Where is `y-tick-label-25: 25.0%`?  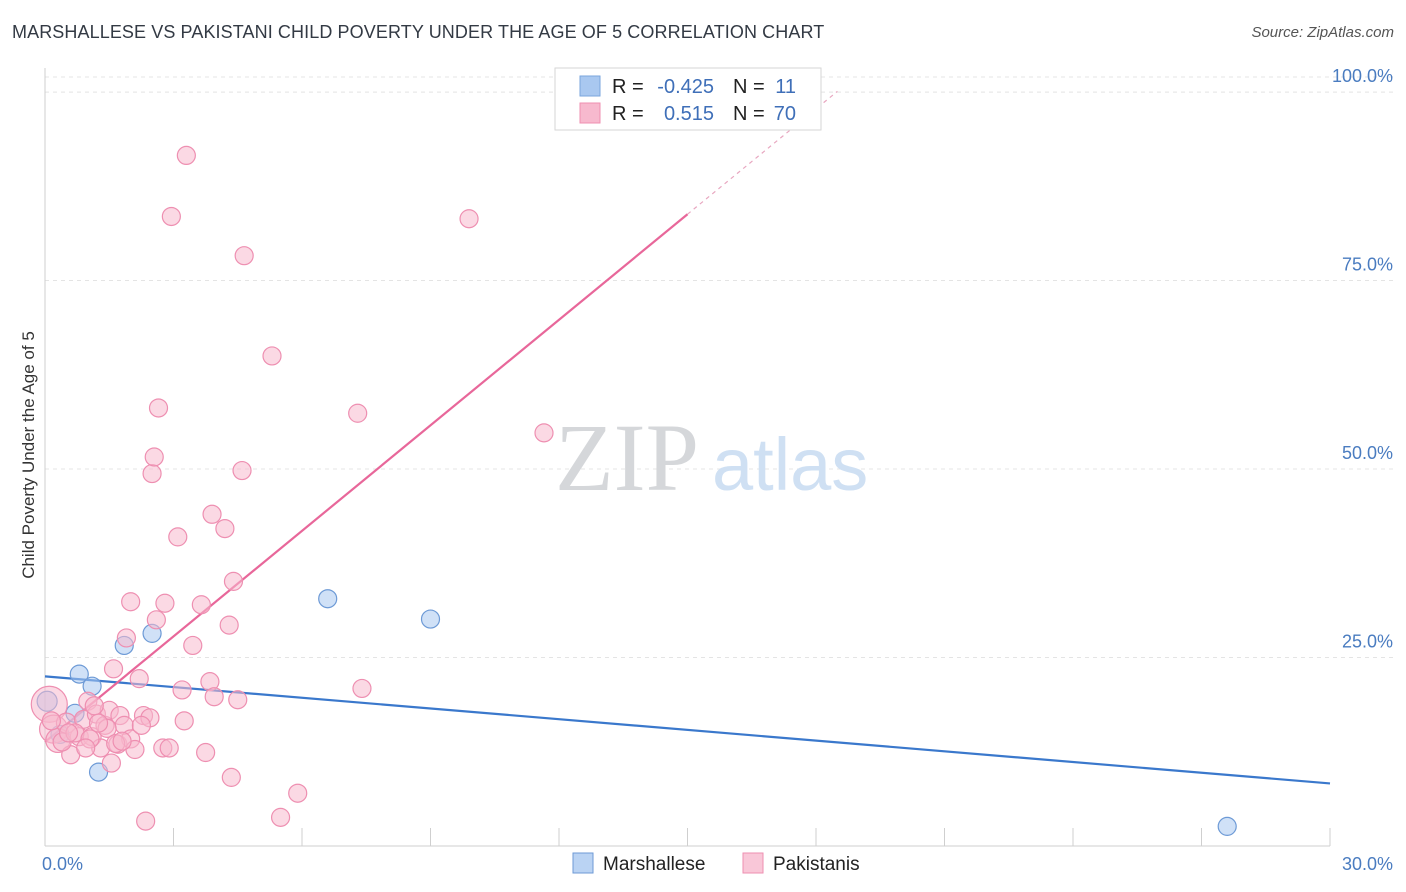 y-tick-label-25: 25.0% is located at coordinates (1367, 642).